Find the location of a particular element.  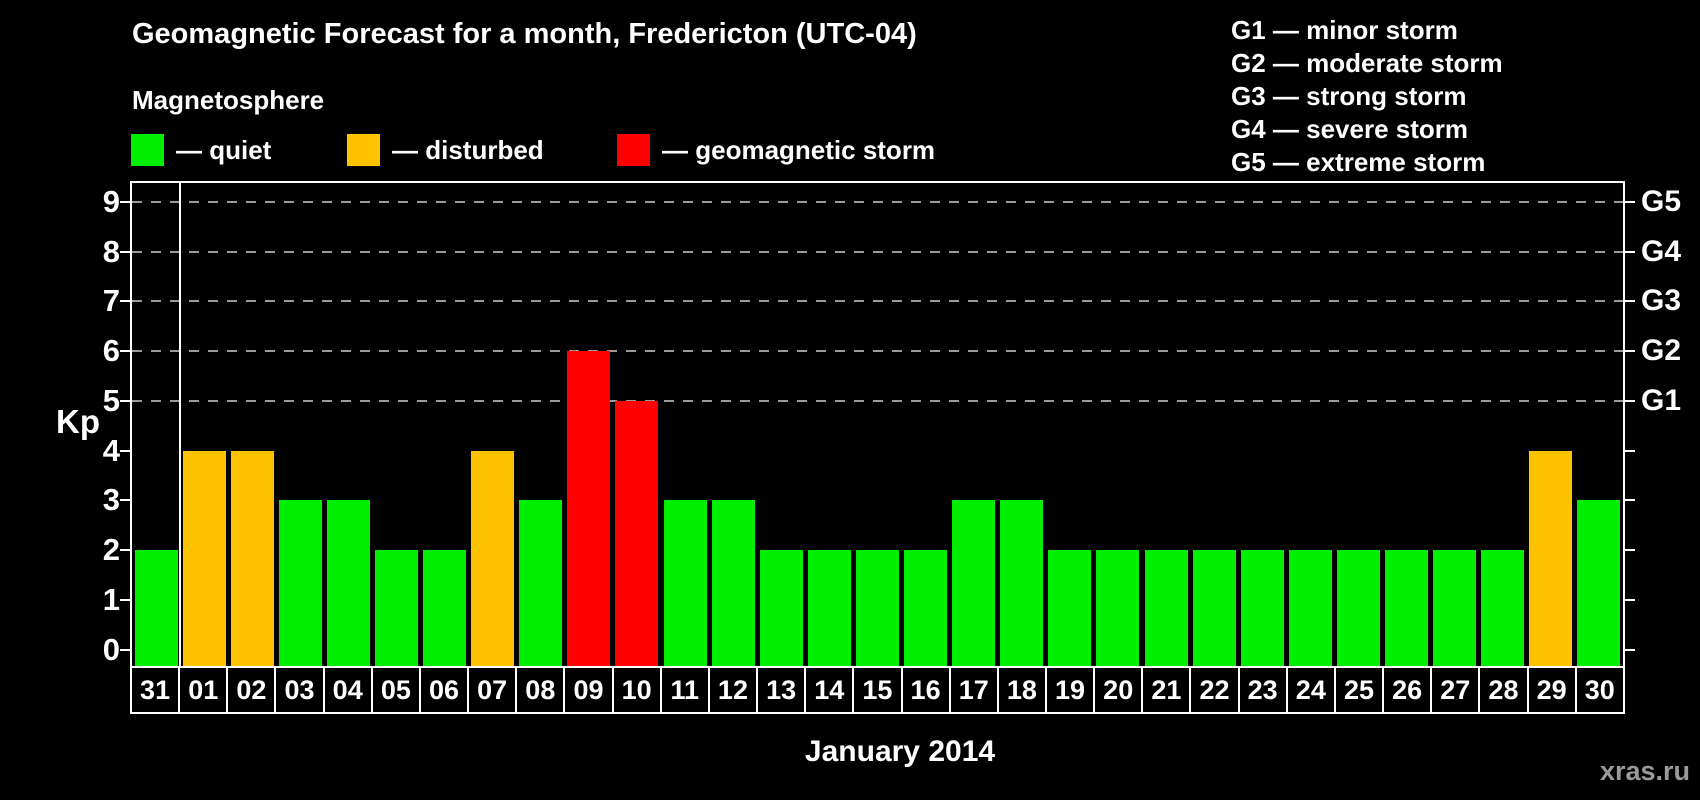

y-tick-label: 2 is located at coordinates (111, 550).